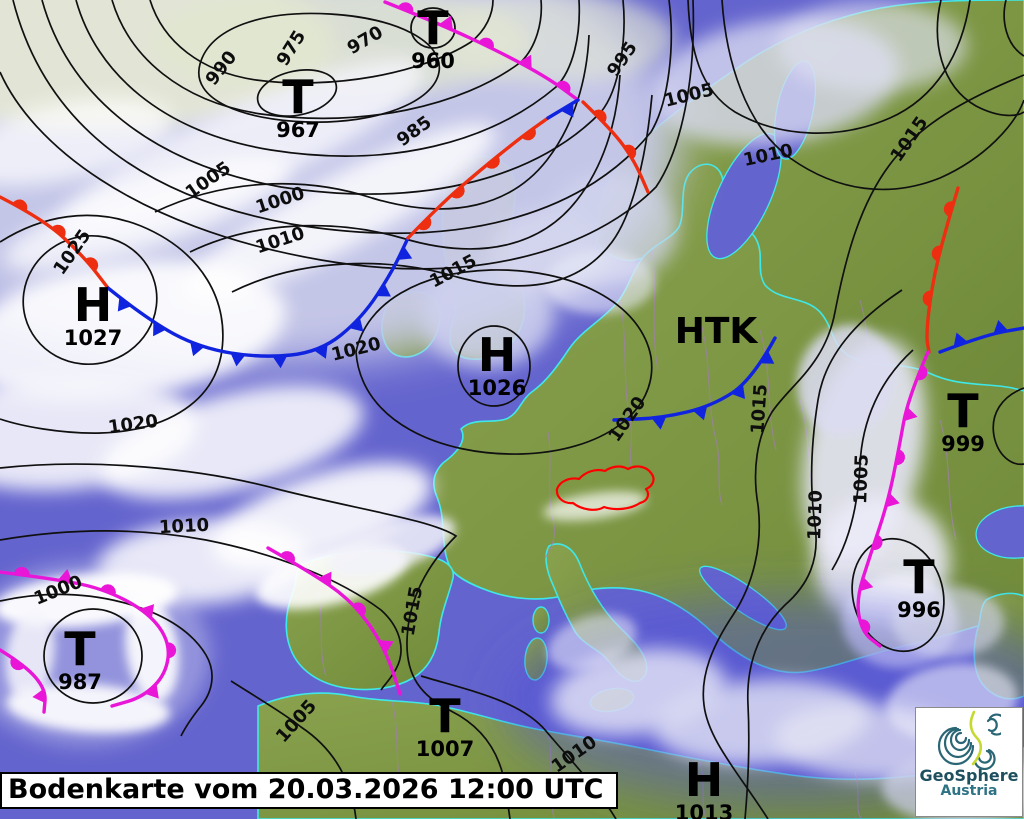  I want to click on pressure-value: 1013, so click(704, 810).